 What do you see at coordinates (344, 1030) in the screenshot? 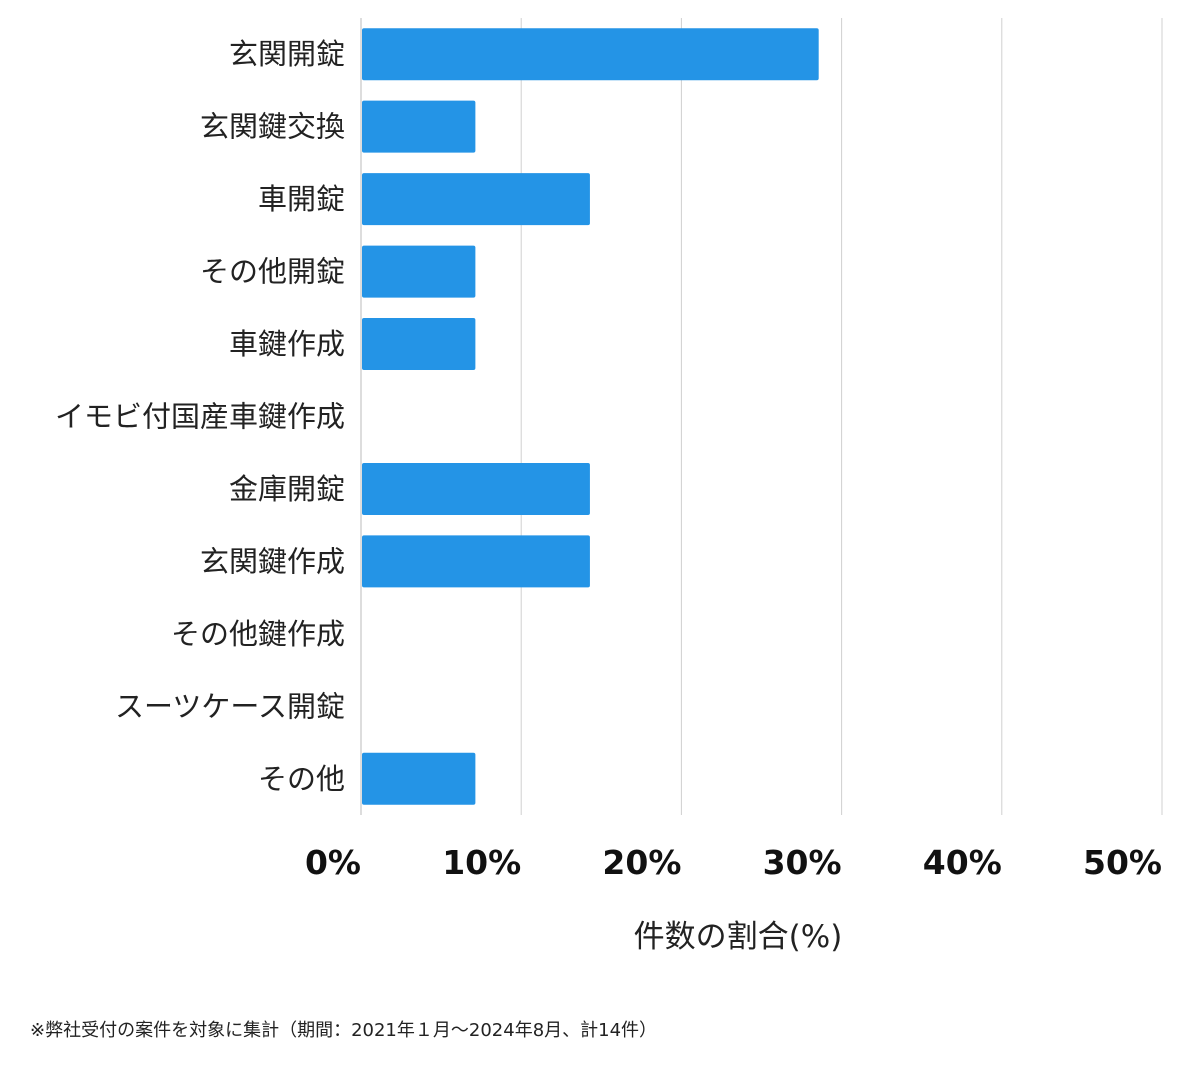
I see `footnote: ※弊社受付の案件を対象に集計（期間：2021年１月〜2024年8月、計14件）` at bounding box center [344, 1030].